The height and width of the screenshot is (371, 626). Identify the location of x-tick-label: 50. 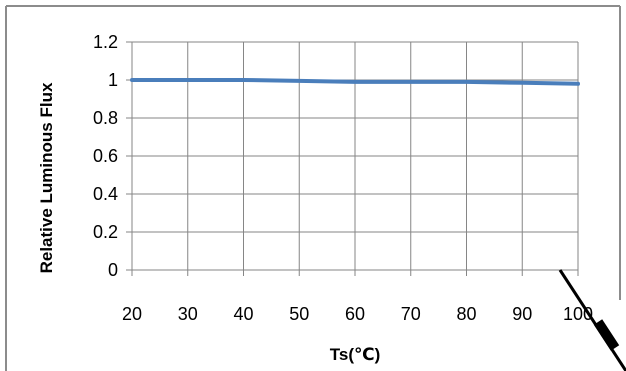
(299, 314).